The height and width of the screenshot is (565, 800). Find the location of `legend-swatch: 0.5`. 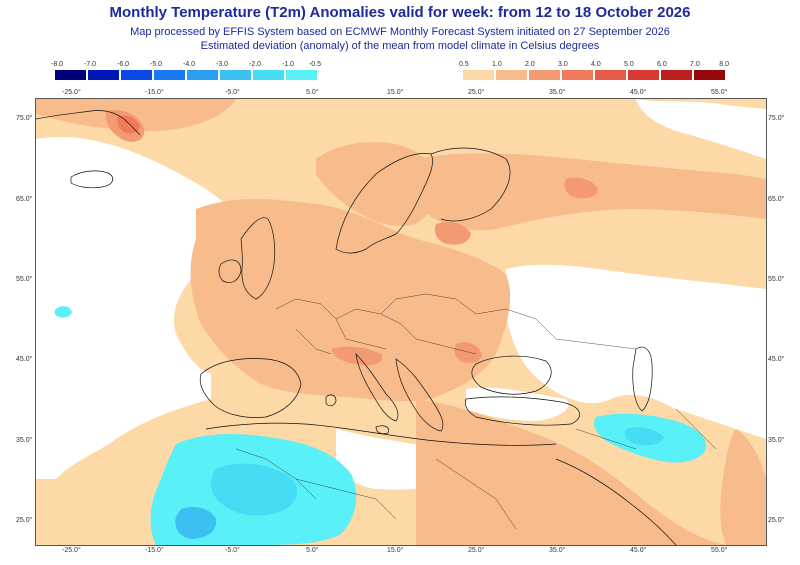

legend-swatch: 0.5 is located at coordinates (477, 71).